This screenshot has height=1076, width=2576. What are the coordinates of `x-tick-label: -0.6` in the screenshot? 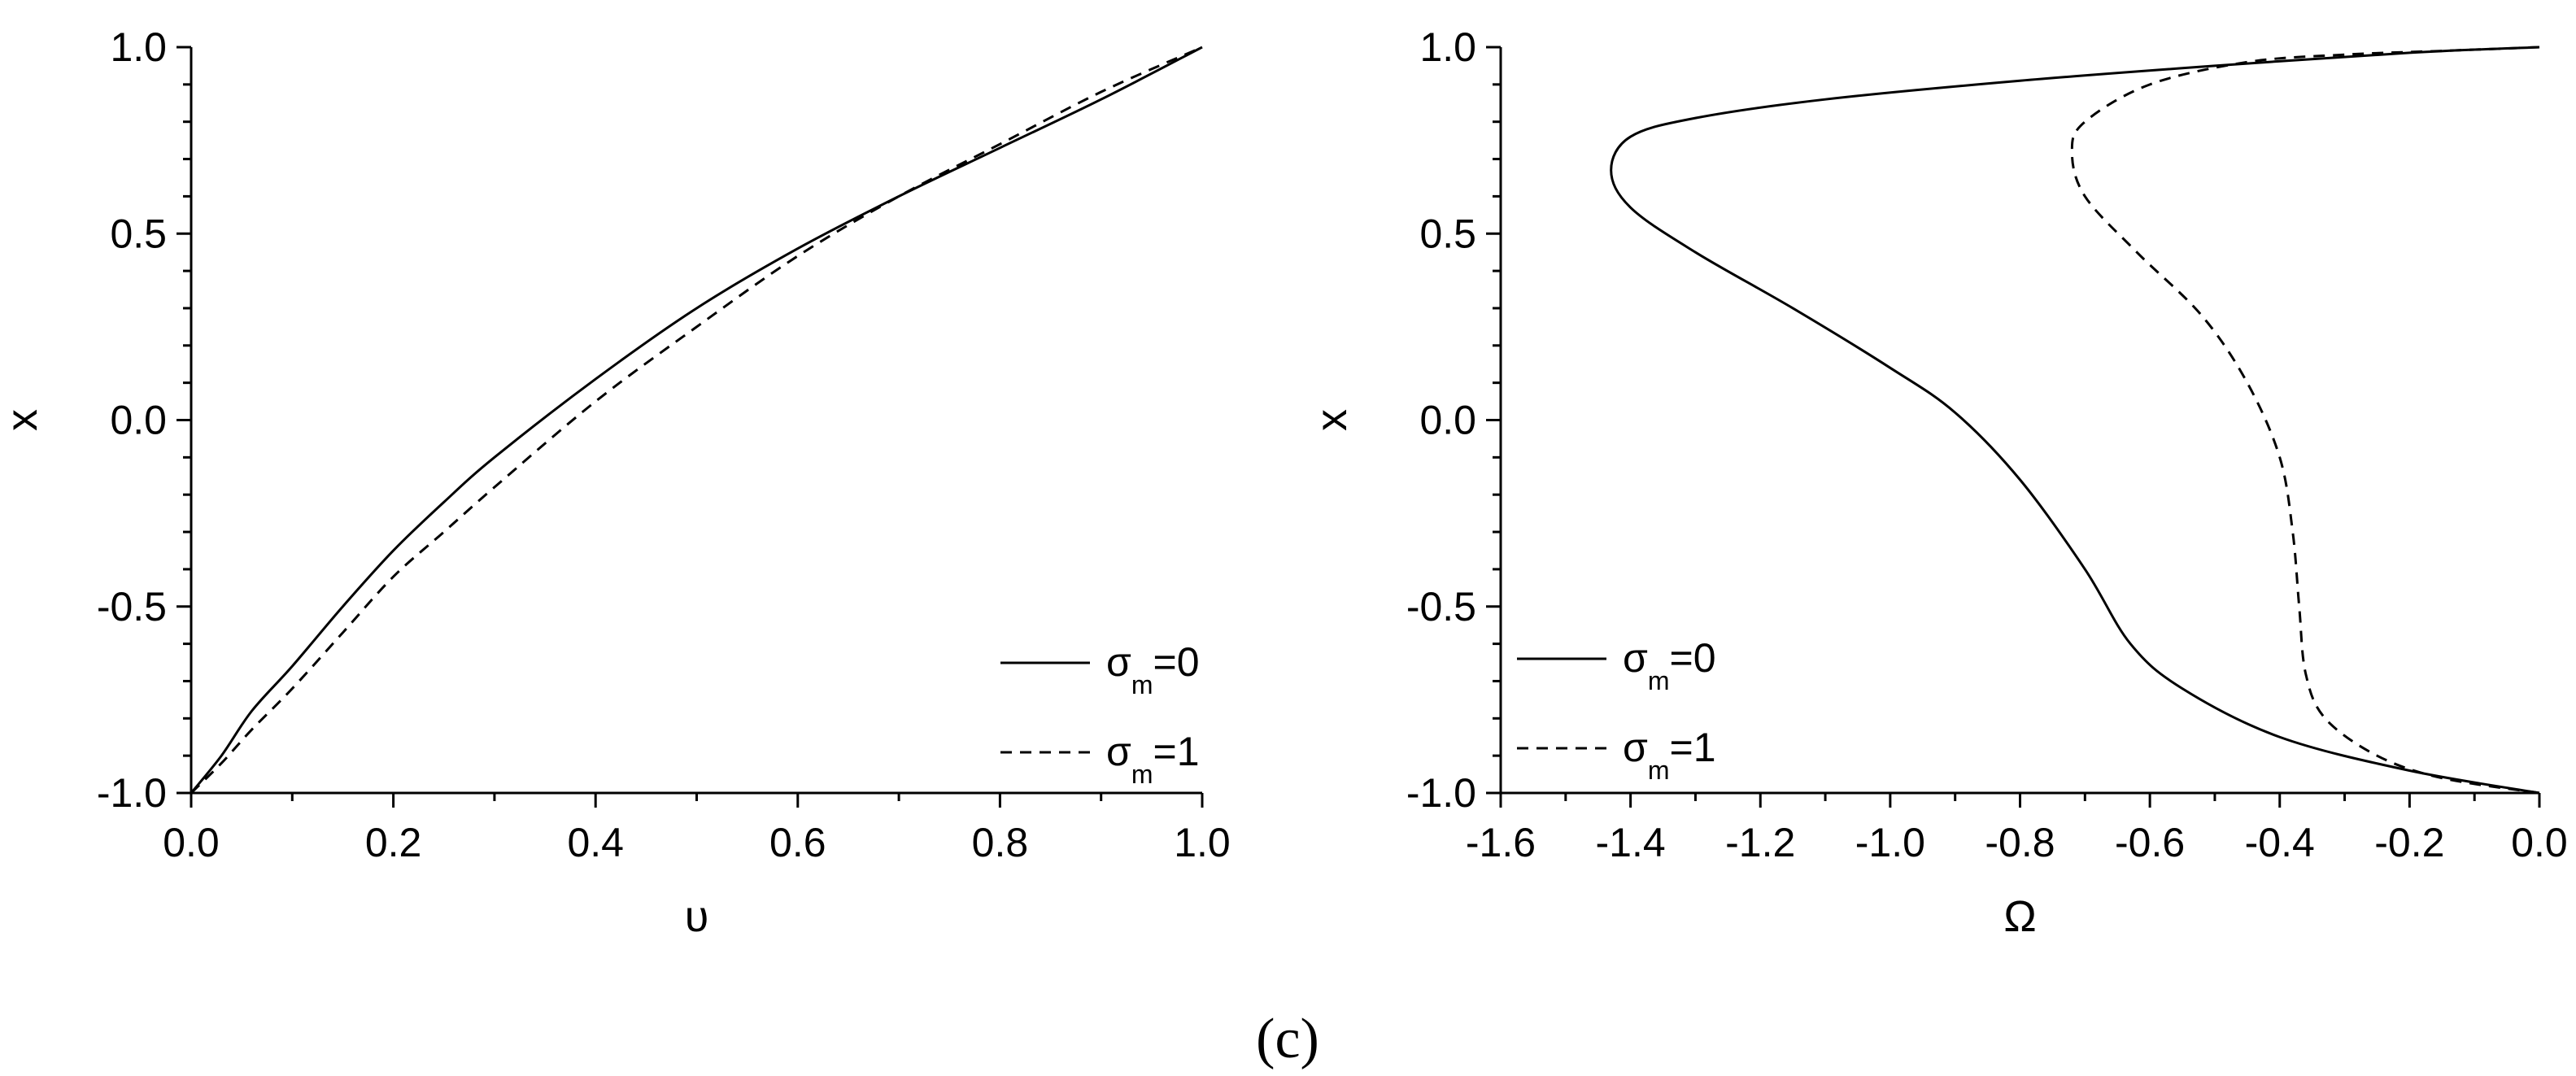 It's located at (2150, 842).